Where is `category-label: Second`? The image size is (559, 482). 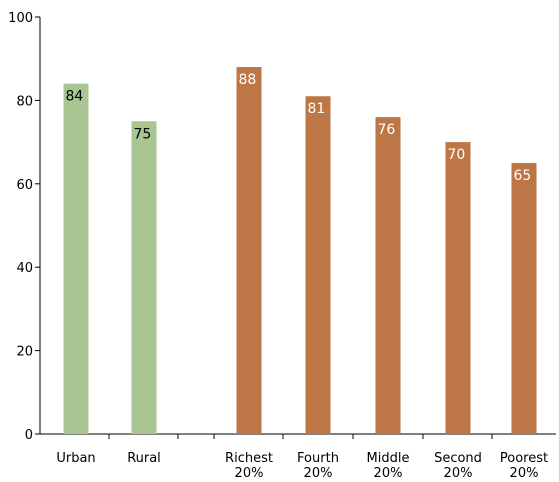 category-label: Second is located at coordinates (458, 458).